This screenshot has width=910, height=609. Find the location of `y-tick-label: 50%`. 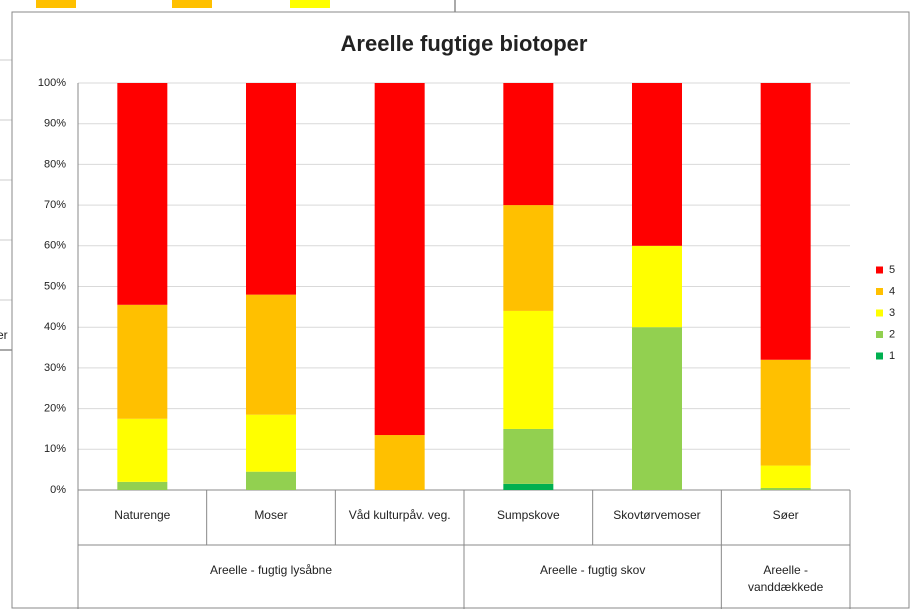

y-tick-label: 50% is located at coordinates (55, 286).